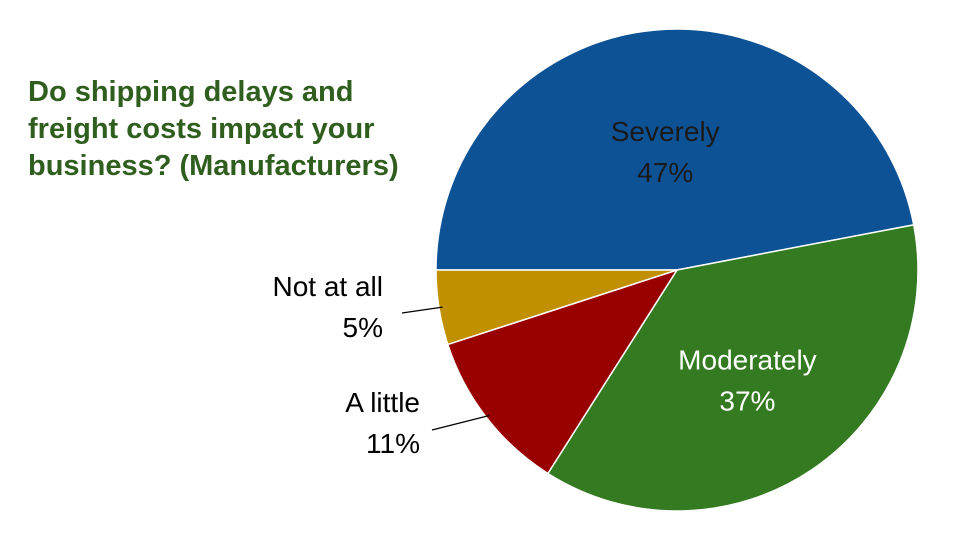 Image resolution: width=960 pixels, height=540 pixels. Describe the element at coordinates (191, 92) in the screenshot. I see `chart-title-line-1: Do shipping delays and` at that location.